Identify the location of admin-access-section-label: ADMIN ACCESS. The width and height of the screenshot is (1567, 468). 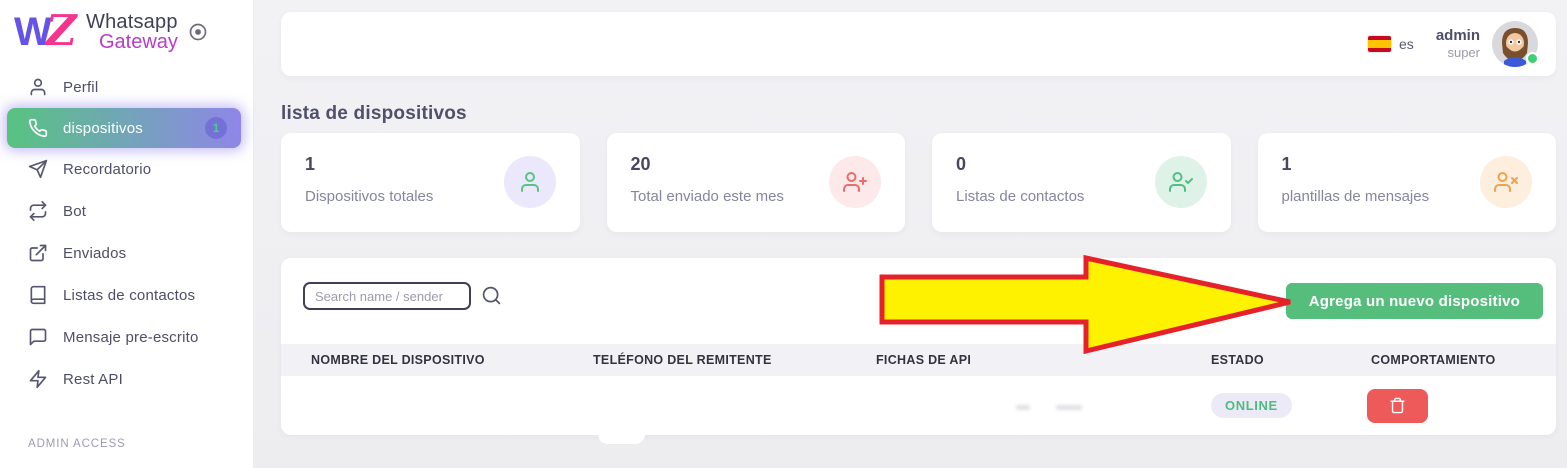
(77, 444).